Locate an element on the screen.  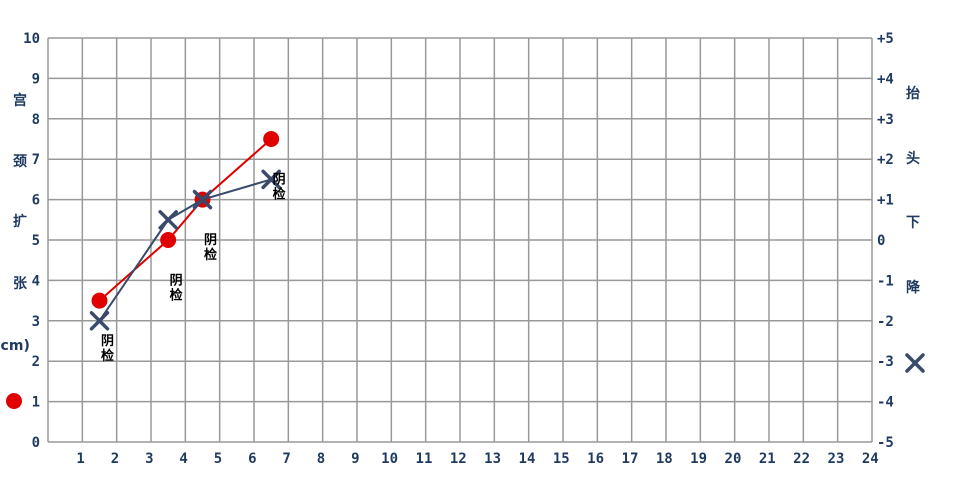
right-axis-label-char: 下 is located at coordinates (913, 223).